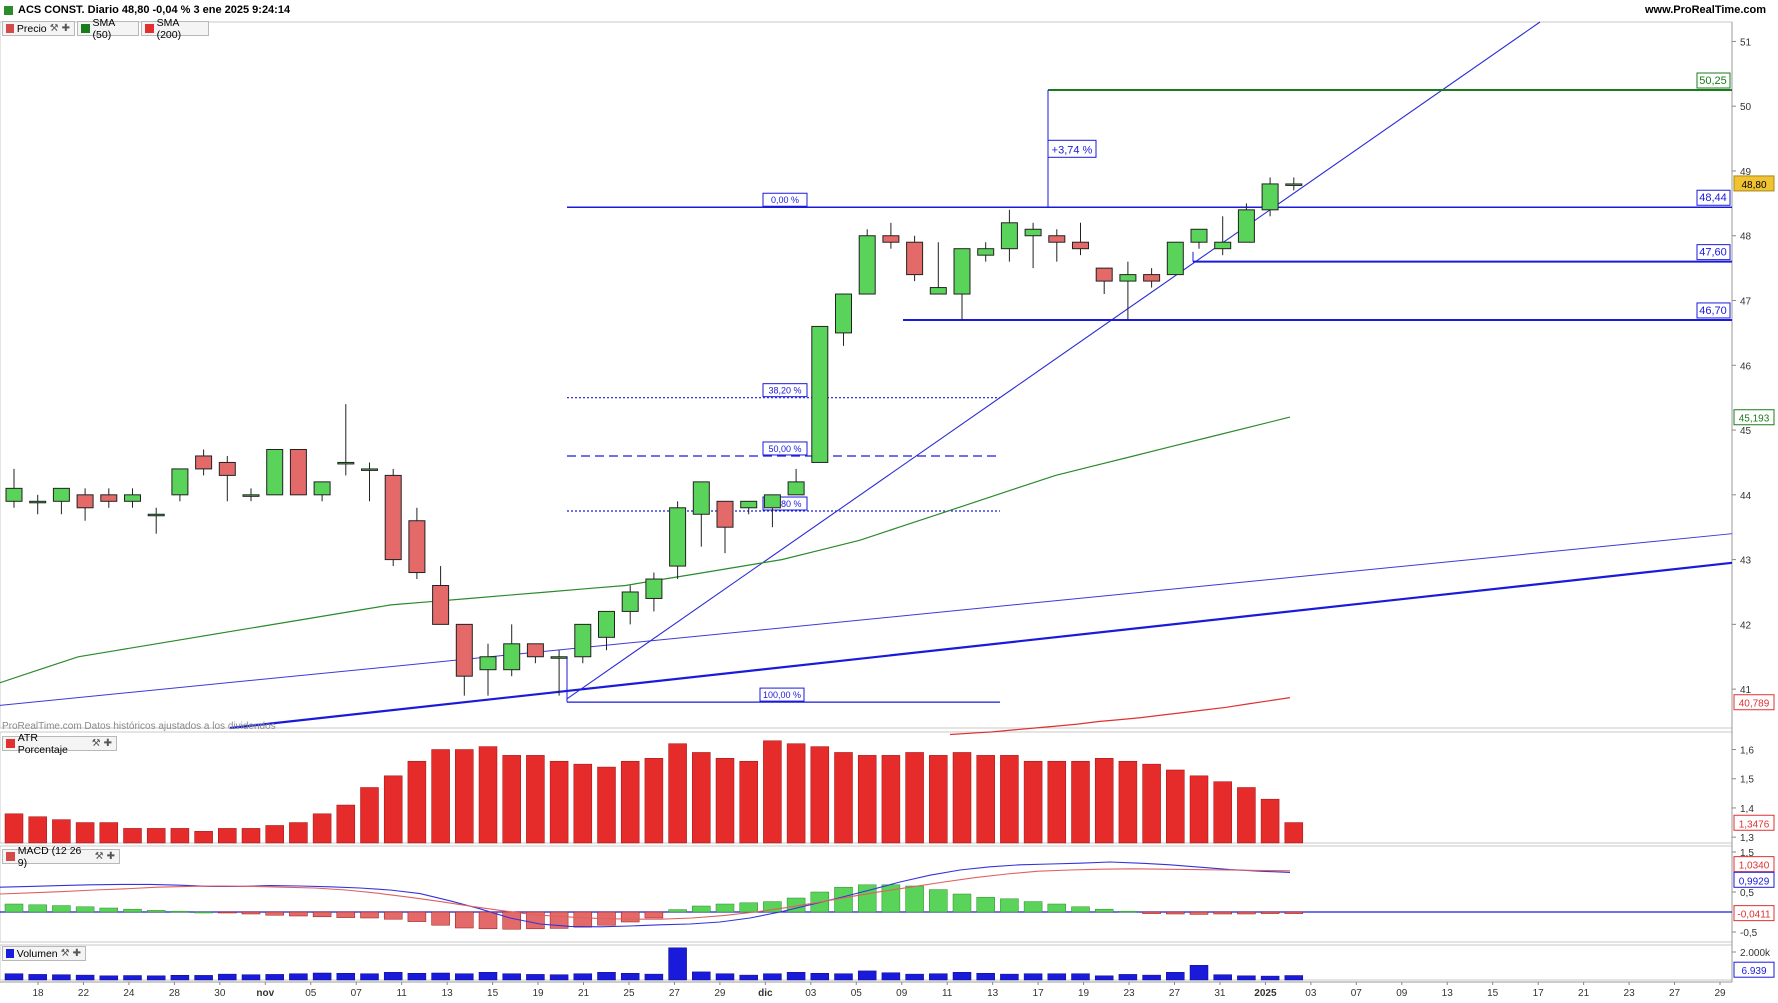 This screenshot has width=1778, height=1003. What do you see at coordinates (902, 993) in the screenshot?
I see `x-axis-label: 09` at bounding box center [902, 993].